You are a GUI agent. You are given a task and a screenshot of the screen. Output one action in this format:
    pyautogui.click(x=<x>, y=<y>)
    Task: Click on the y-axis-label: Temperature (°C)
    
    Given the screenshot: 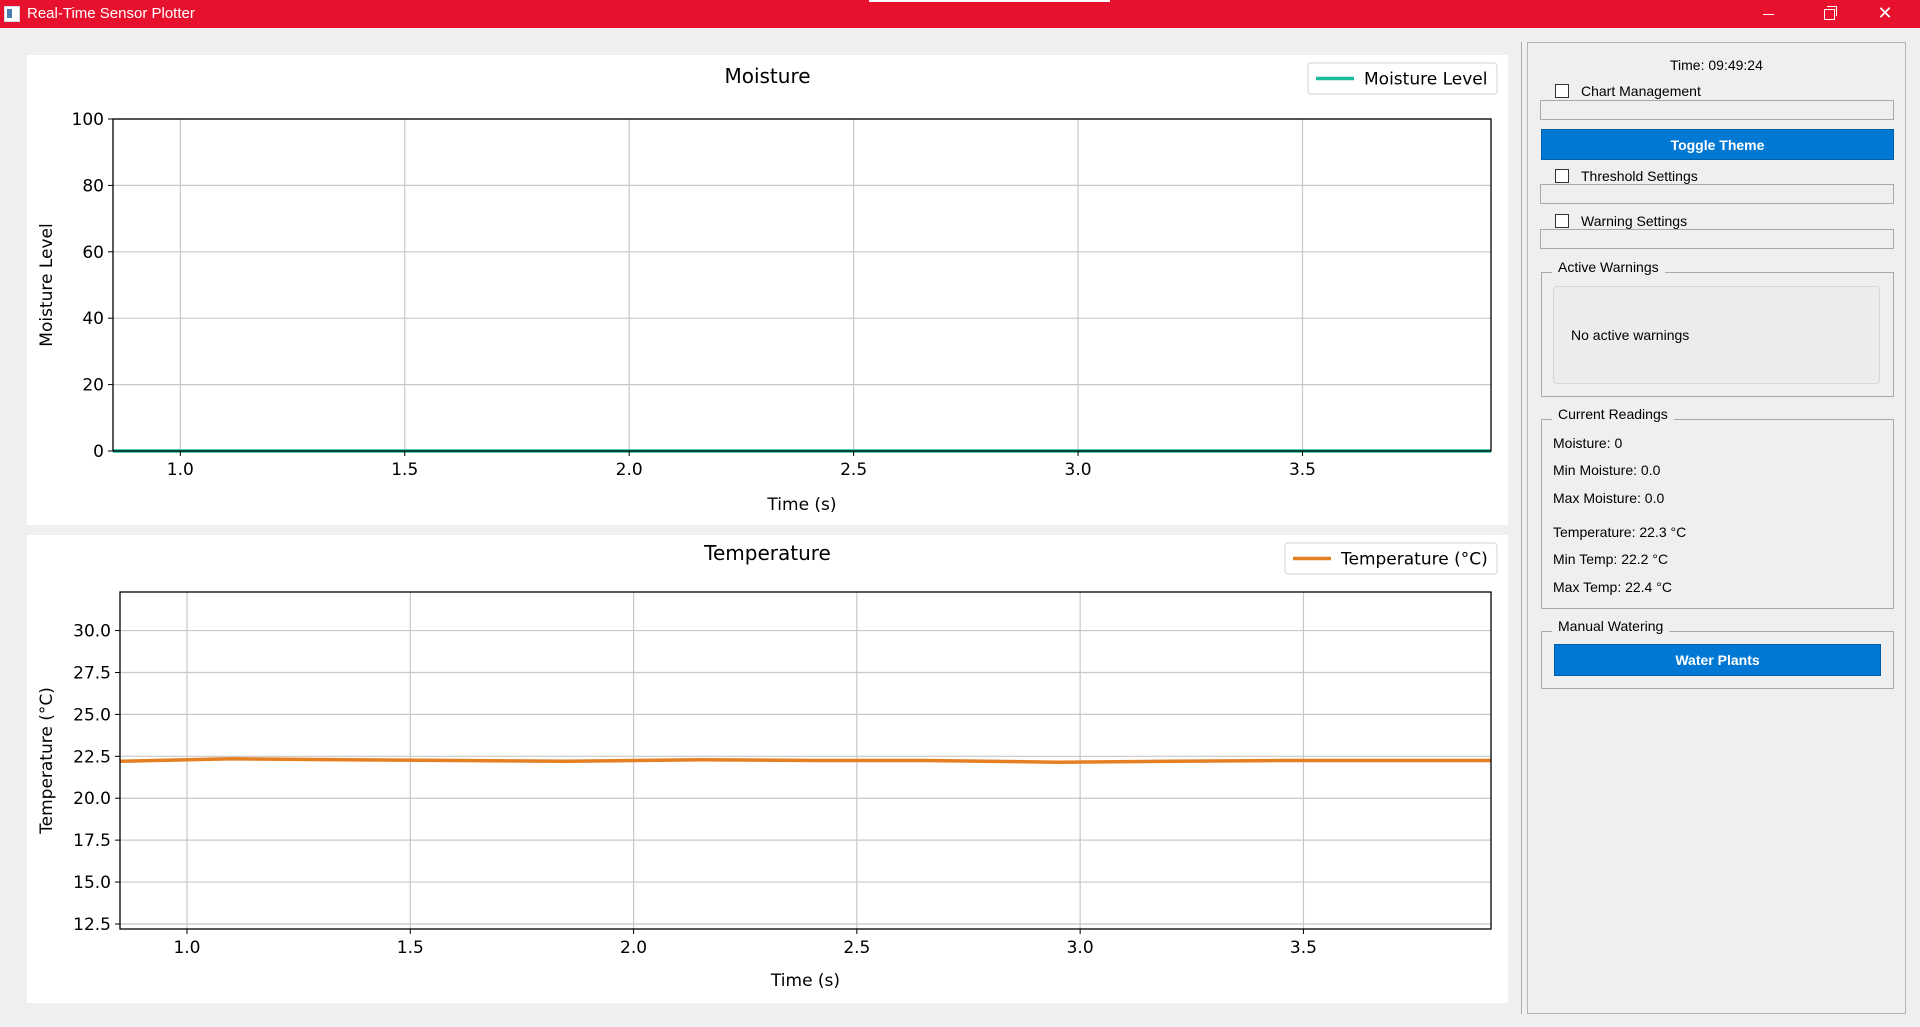 What is the action you would take?
    pyautogui.click(x=47, y=761)
    